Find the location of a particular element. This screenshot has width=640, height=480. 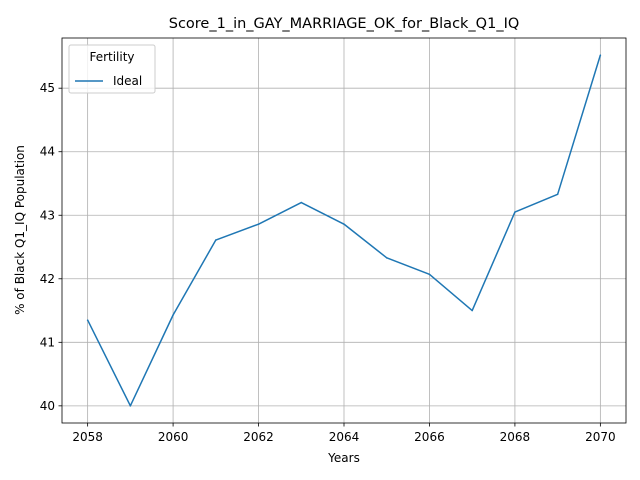

y-tick-label: 45 is located at coordinates (47, 88).